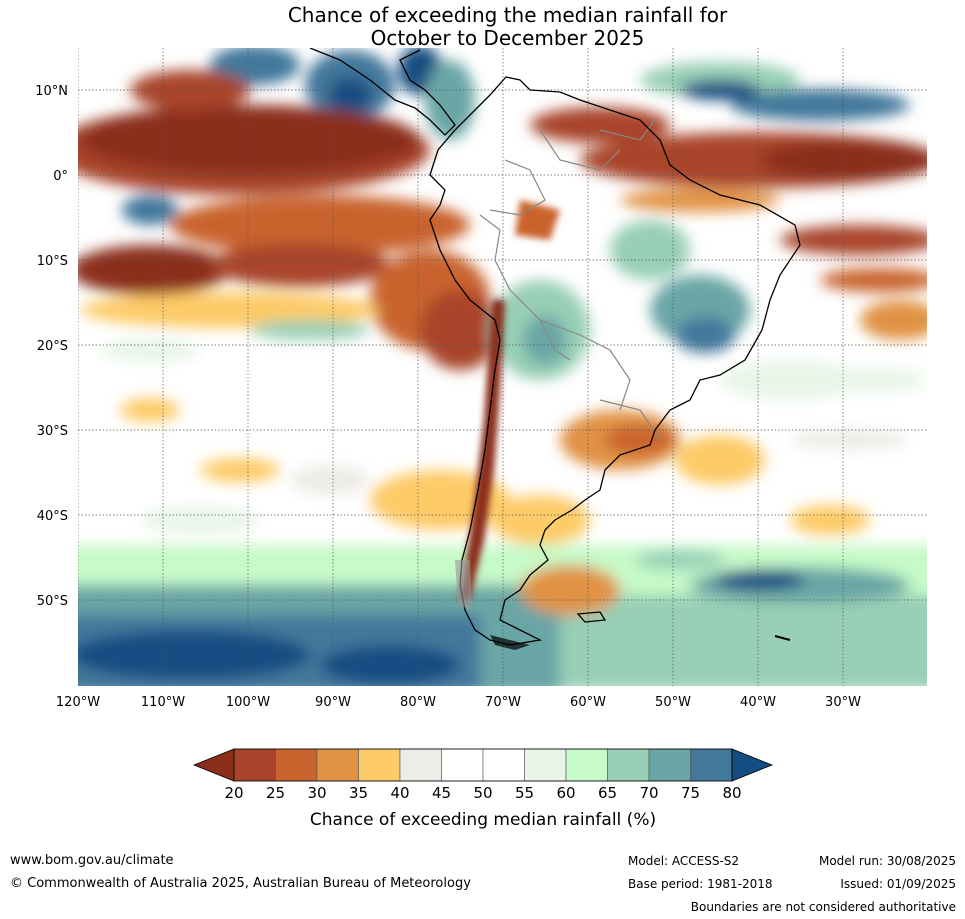 Image resolution: width=965 pixels, height=919 pixels. What do you see at coordinates (782, 638) in the screenshot?
I see `south-georgia` at bounding box center [782, 638].